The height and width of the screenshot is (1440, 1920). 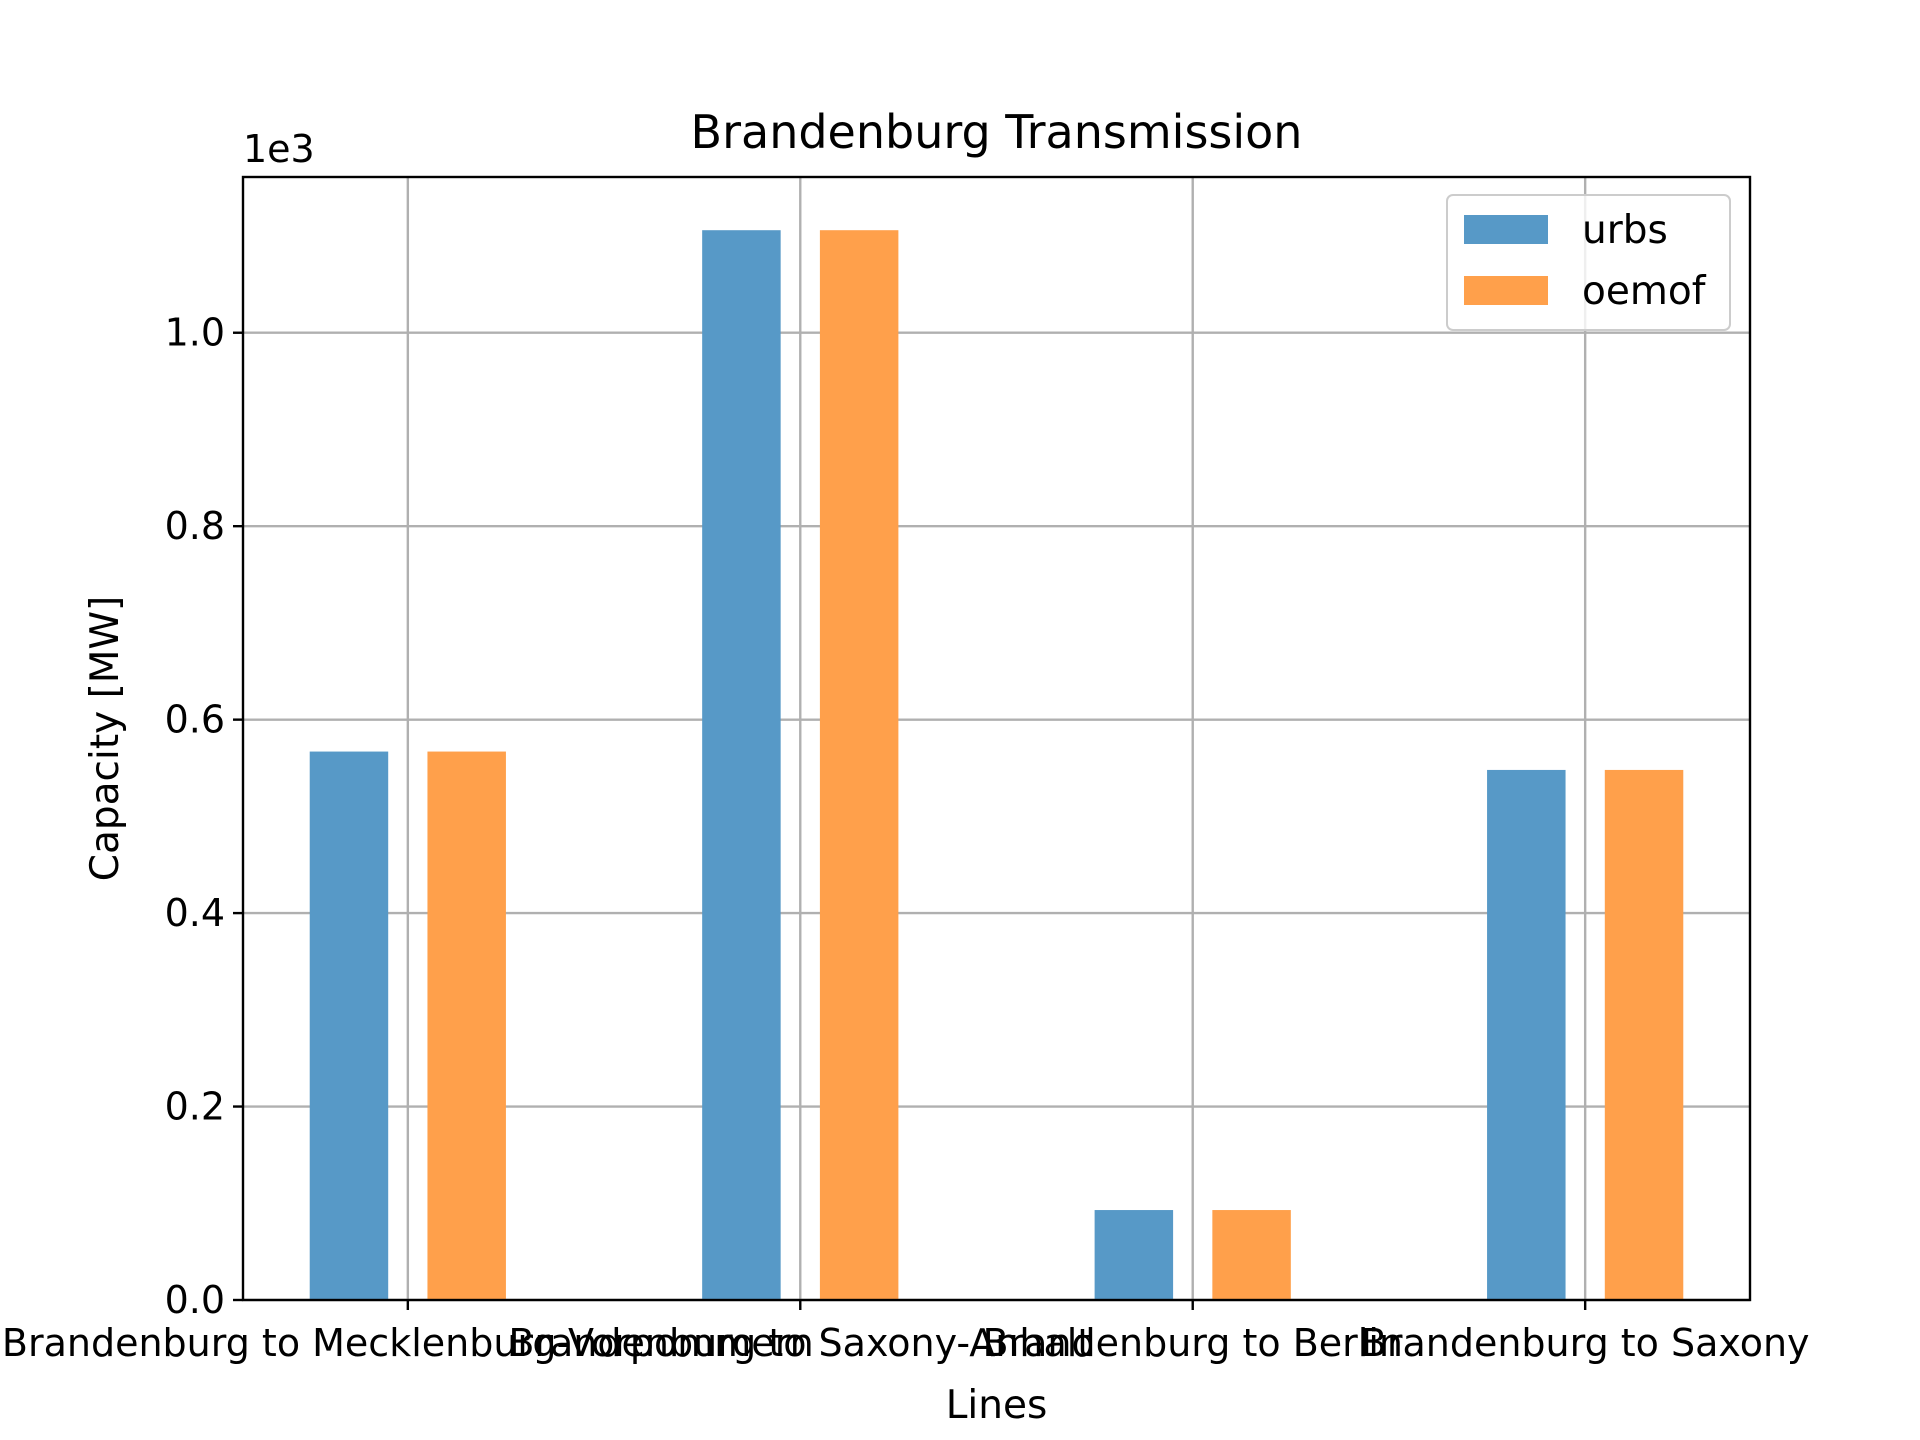 I want to click on y-tick-label: 0.2, so click(x=195, y=1107).